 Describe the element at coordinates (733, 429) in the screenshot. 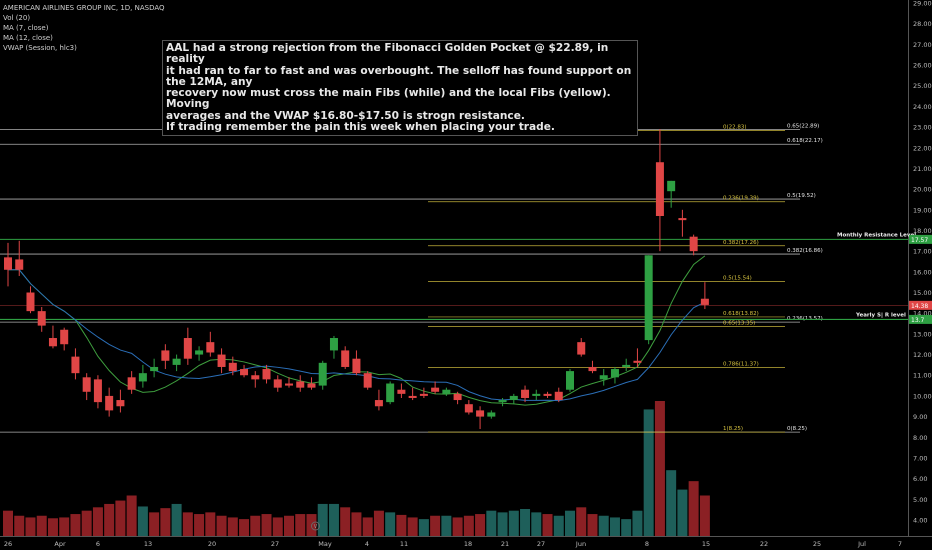

I see `fib-local-label: 1(8.25)` at that location.